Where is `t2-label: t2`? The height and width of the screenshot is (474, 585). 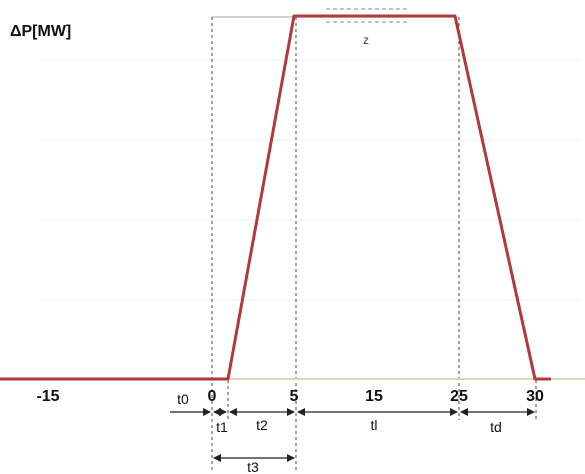 t2-label: t2 is located at coordinates (262, 425).